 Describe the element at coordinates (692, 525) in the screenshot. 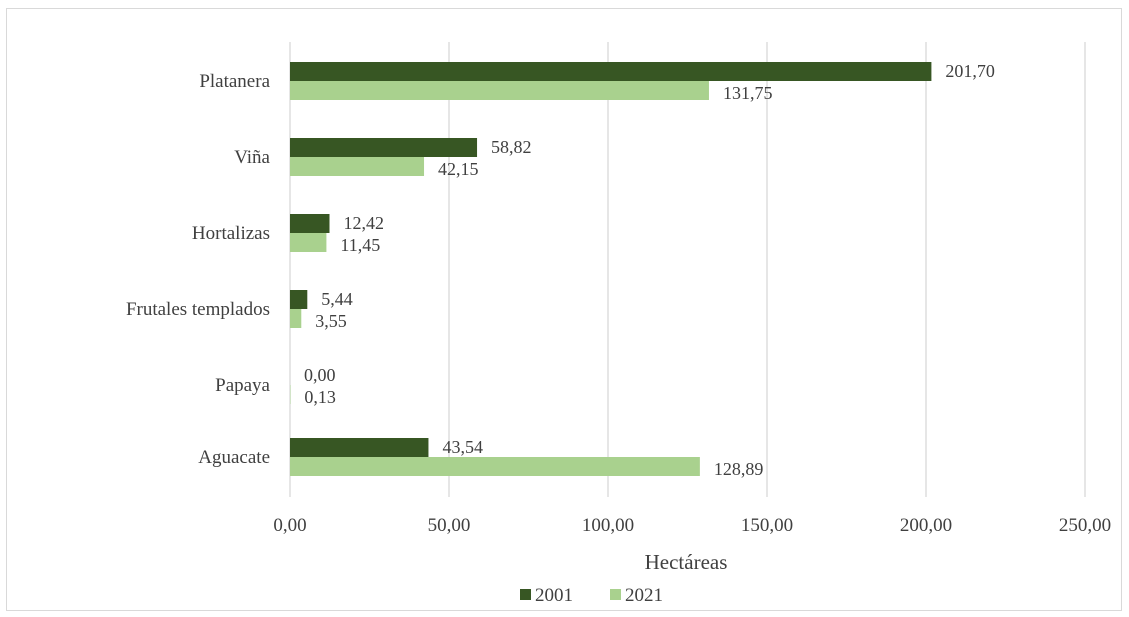

I see `x-tick-labels: 0,00 50,00 100,00 150,00 200,00 250,00` at that location.